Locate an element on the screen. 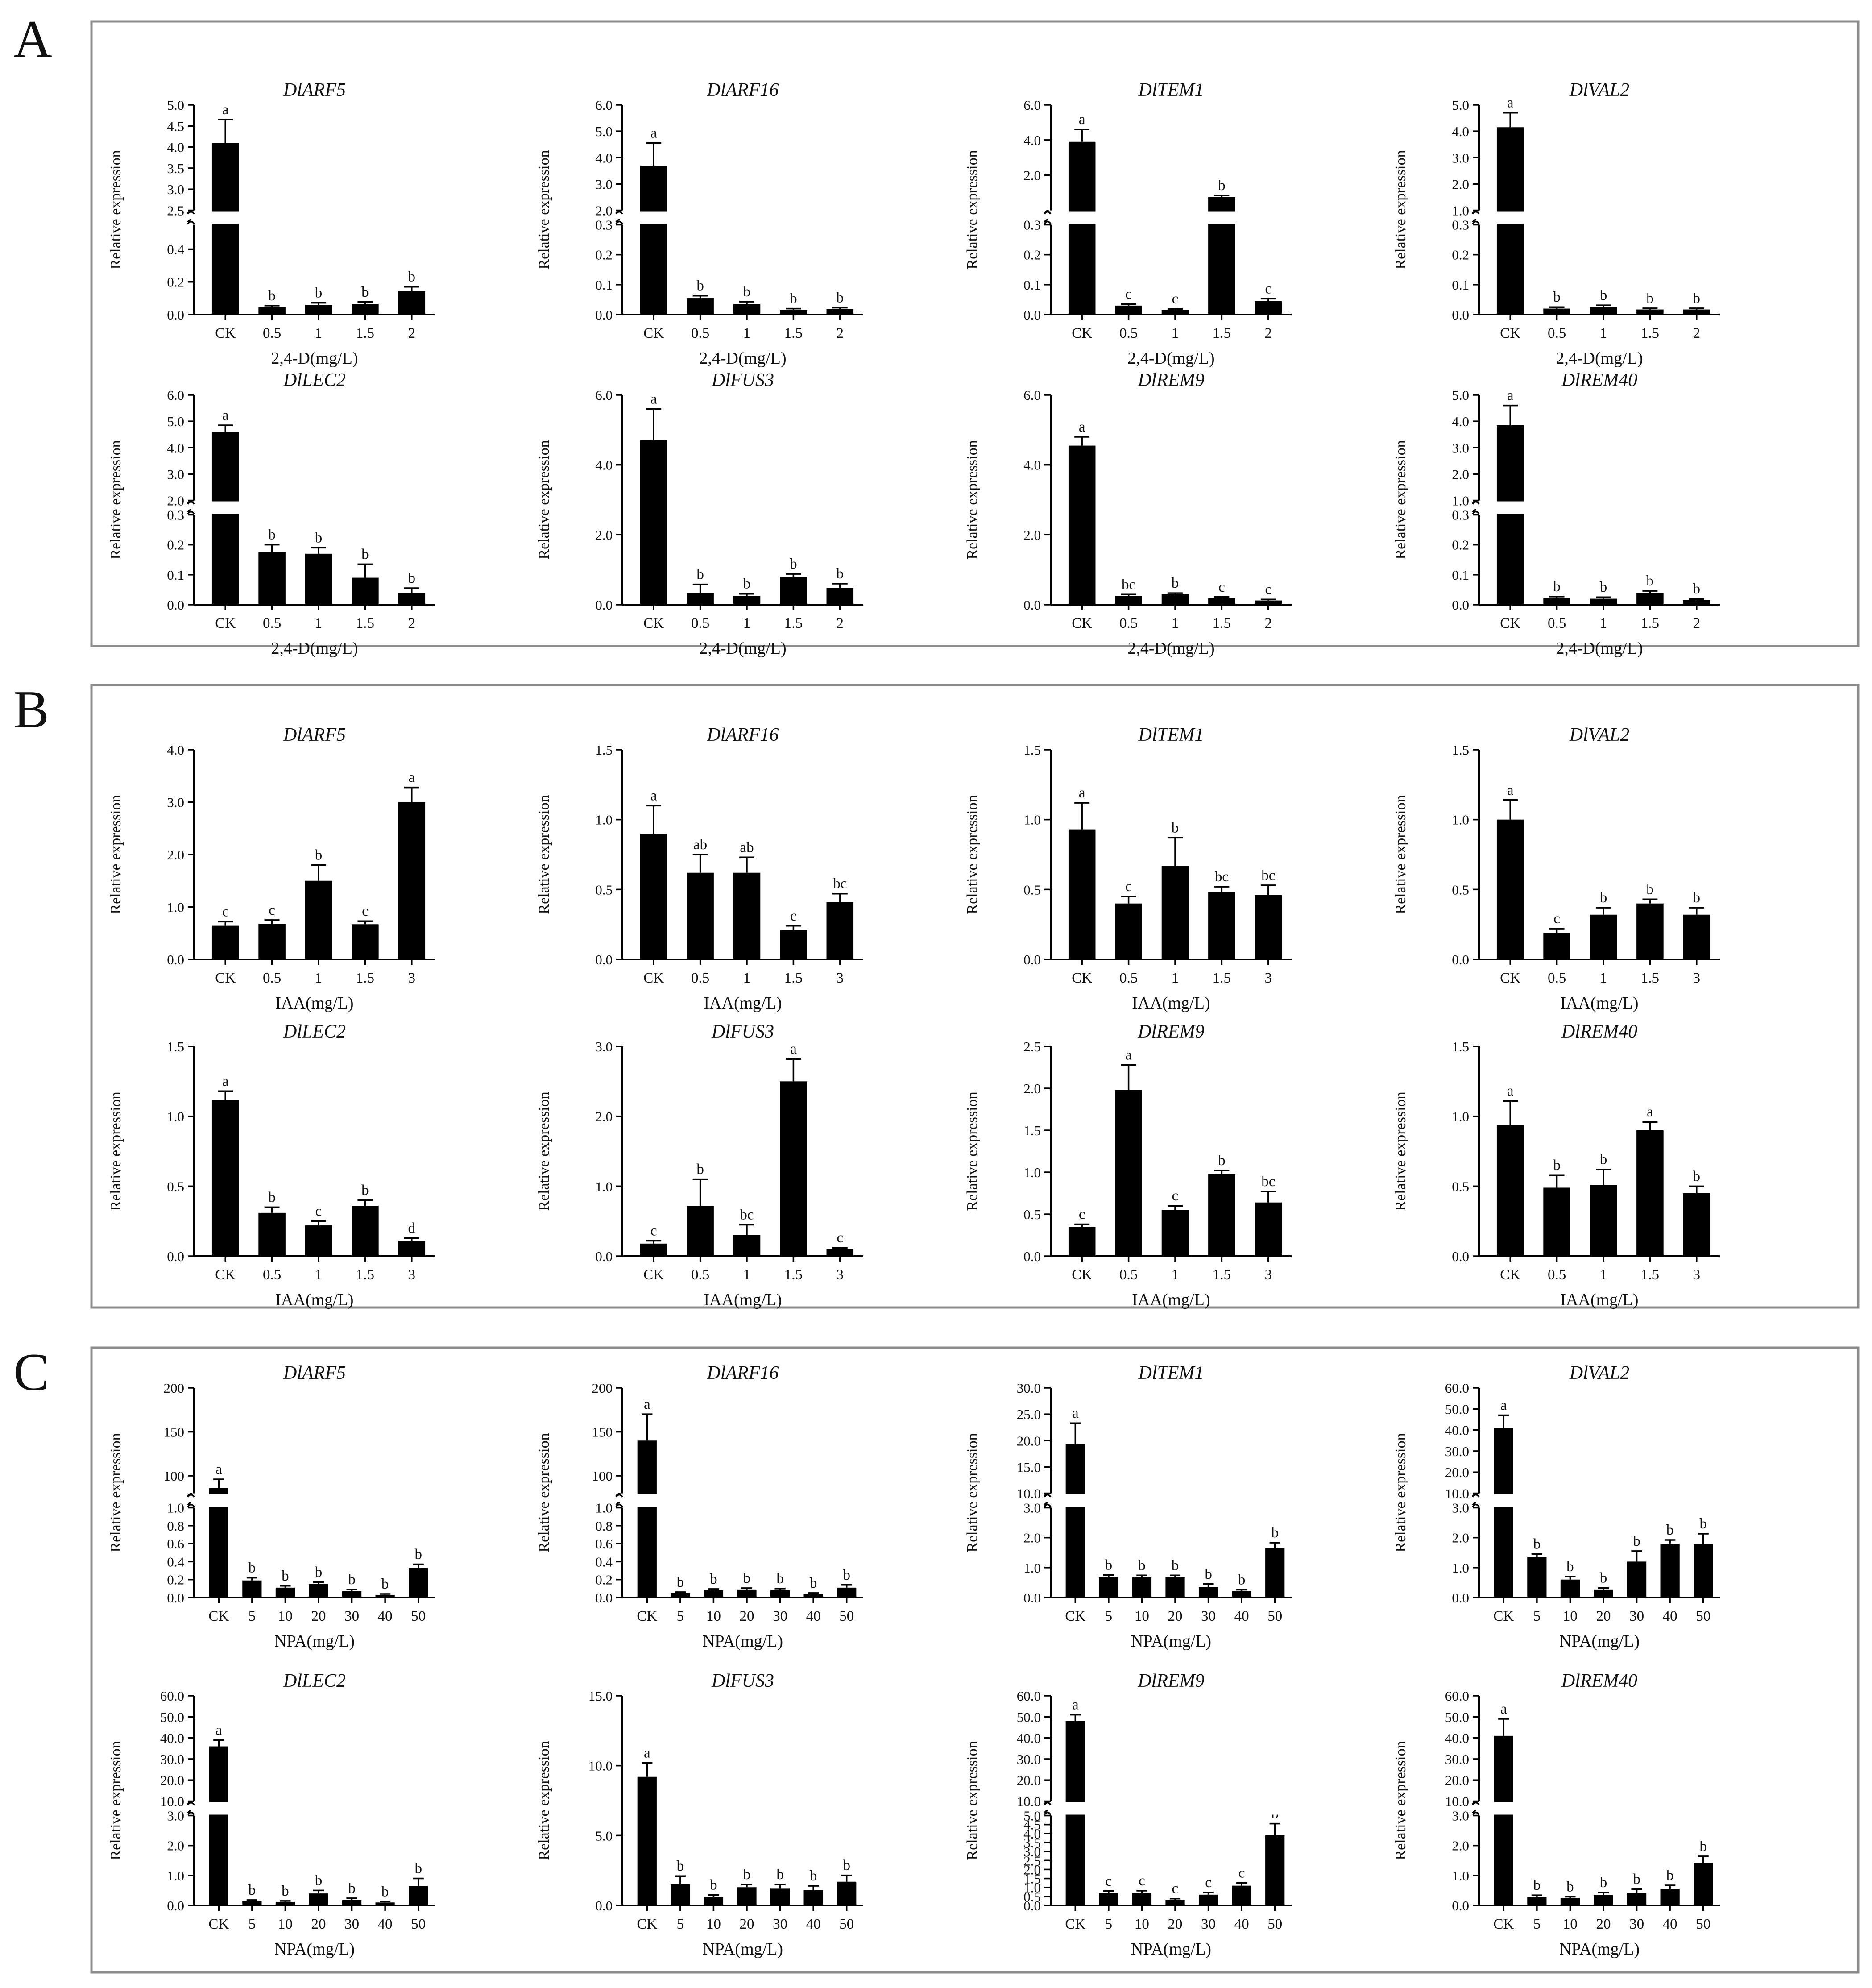 The height and width of the screenshot is (1988, 1872). axis-break-gap is located at coordinates (1171, 1809).